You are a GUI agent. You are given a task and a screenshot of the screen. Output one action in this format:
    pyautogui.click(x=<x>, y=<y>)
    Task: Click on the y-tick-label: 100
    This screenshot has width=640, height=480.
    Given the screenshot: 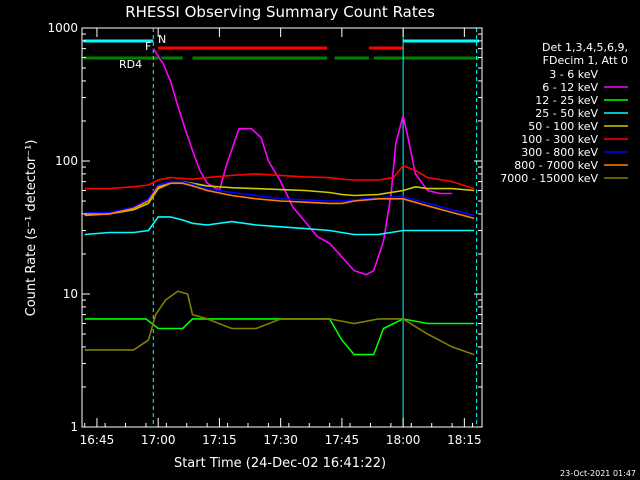 What is the action you would take?
    pyautogui.click(x=66, y=161)
    